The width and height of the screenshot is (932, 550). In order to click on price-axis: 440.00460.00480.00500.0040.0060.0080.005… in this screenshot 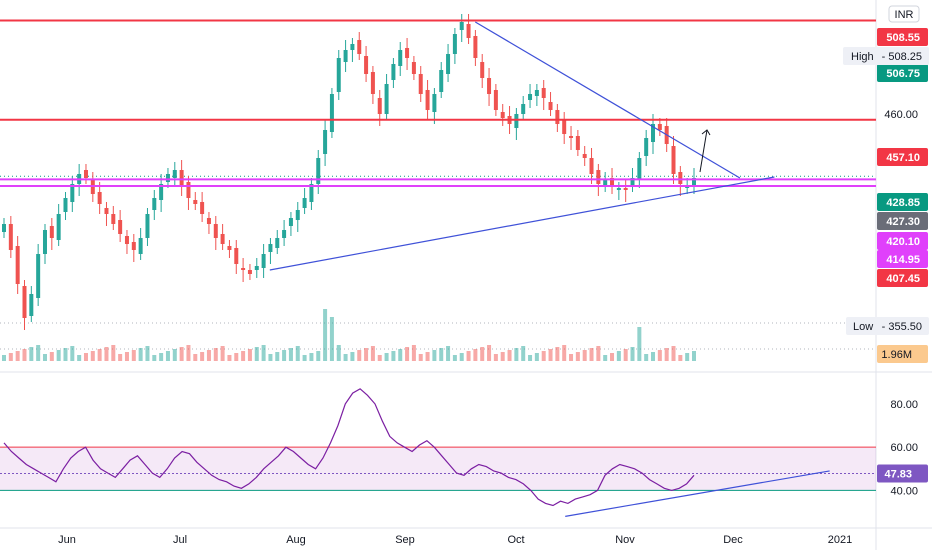, I will do `click(886, 262)`.